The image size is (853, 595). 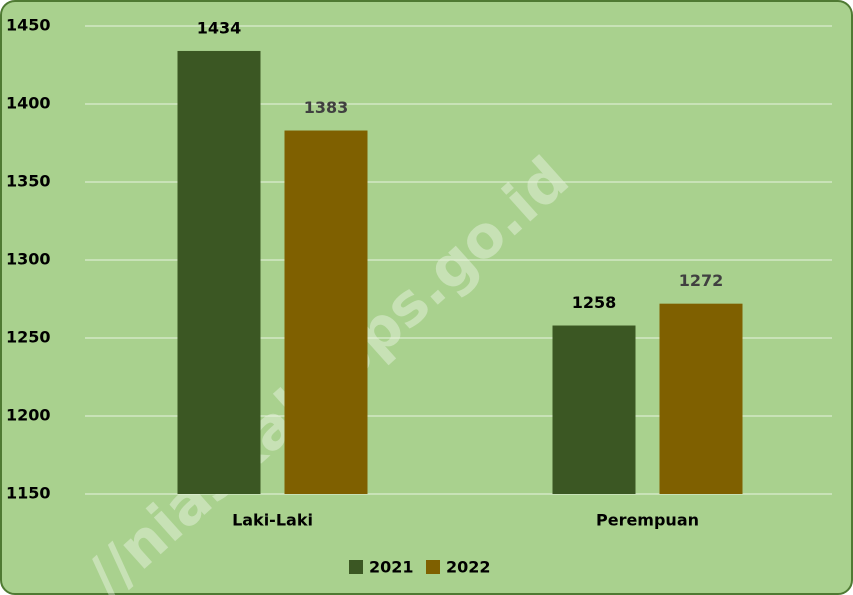 I want to click on y-tick-label: 1350, so click(x=28, y=181).